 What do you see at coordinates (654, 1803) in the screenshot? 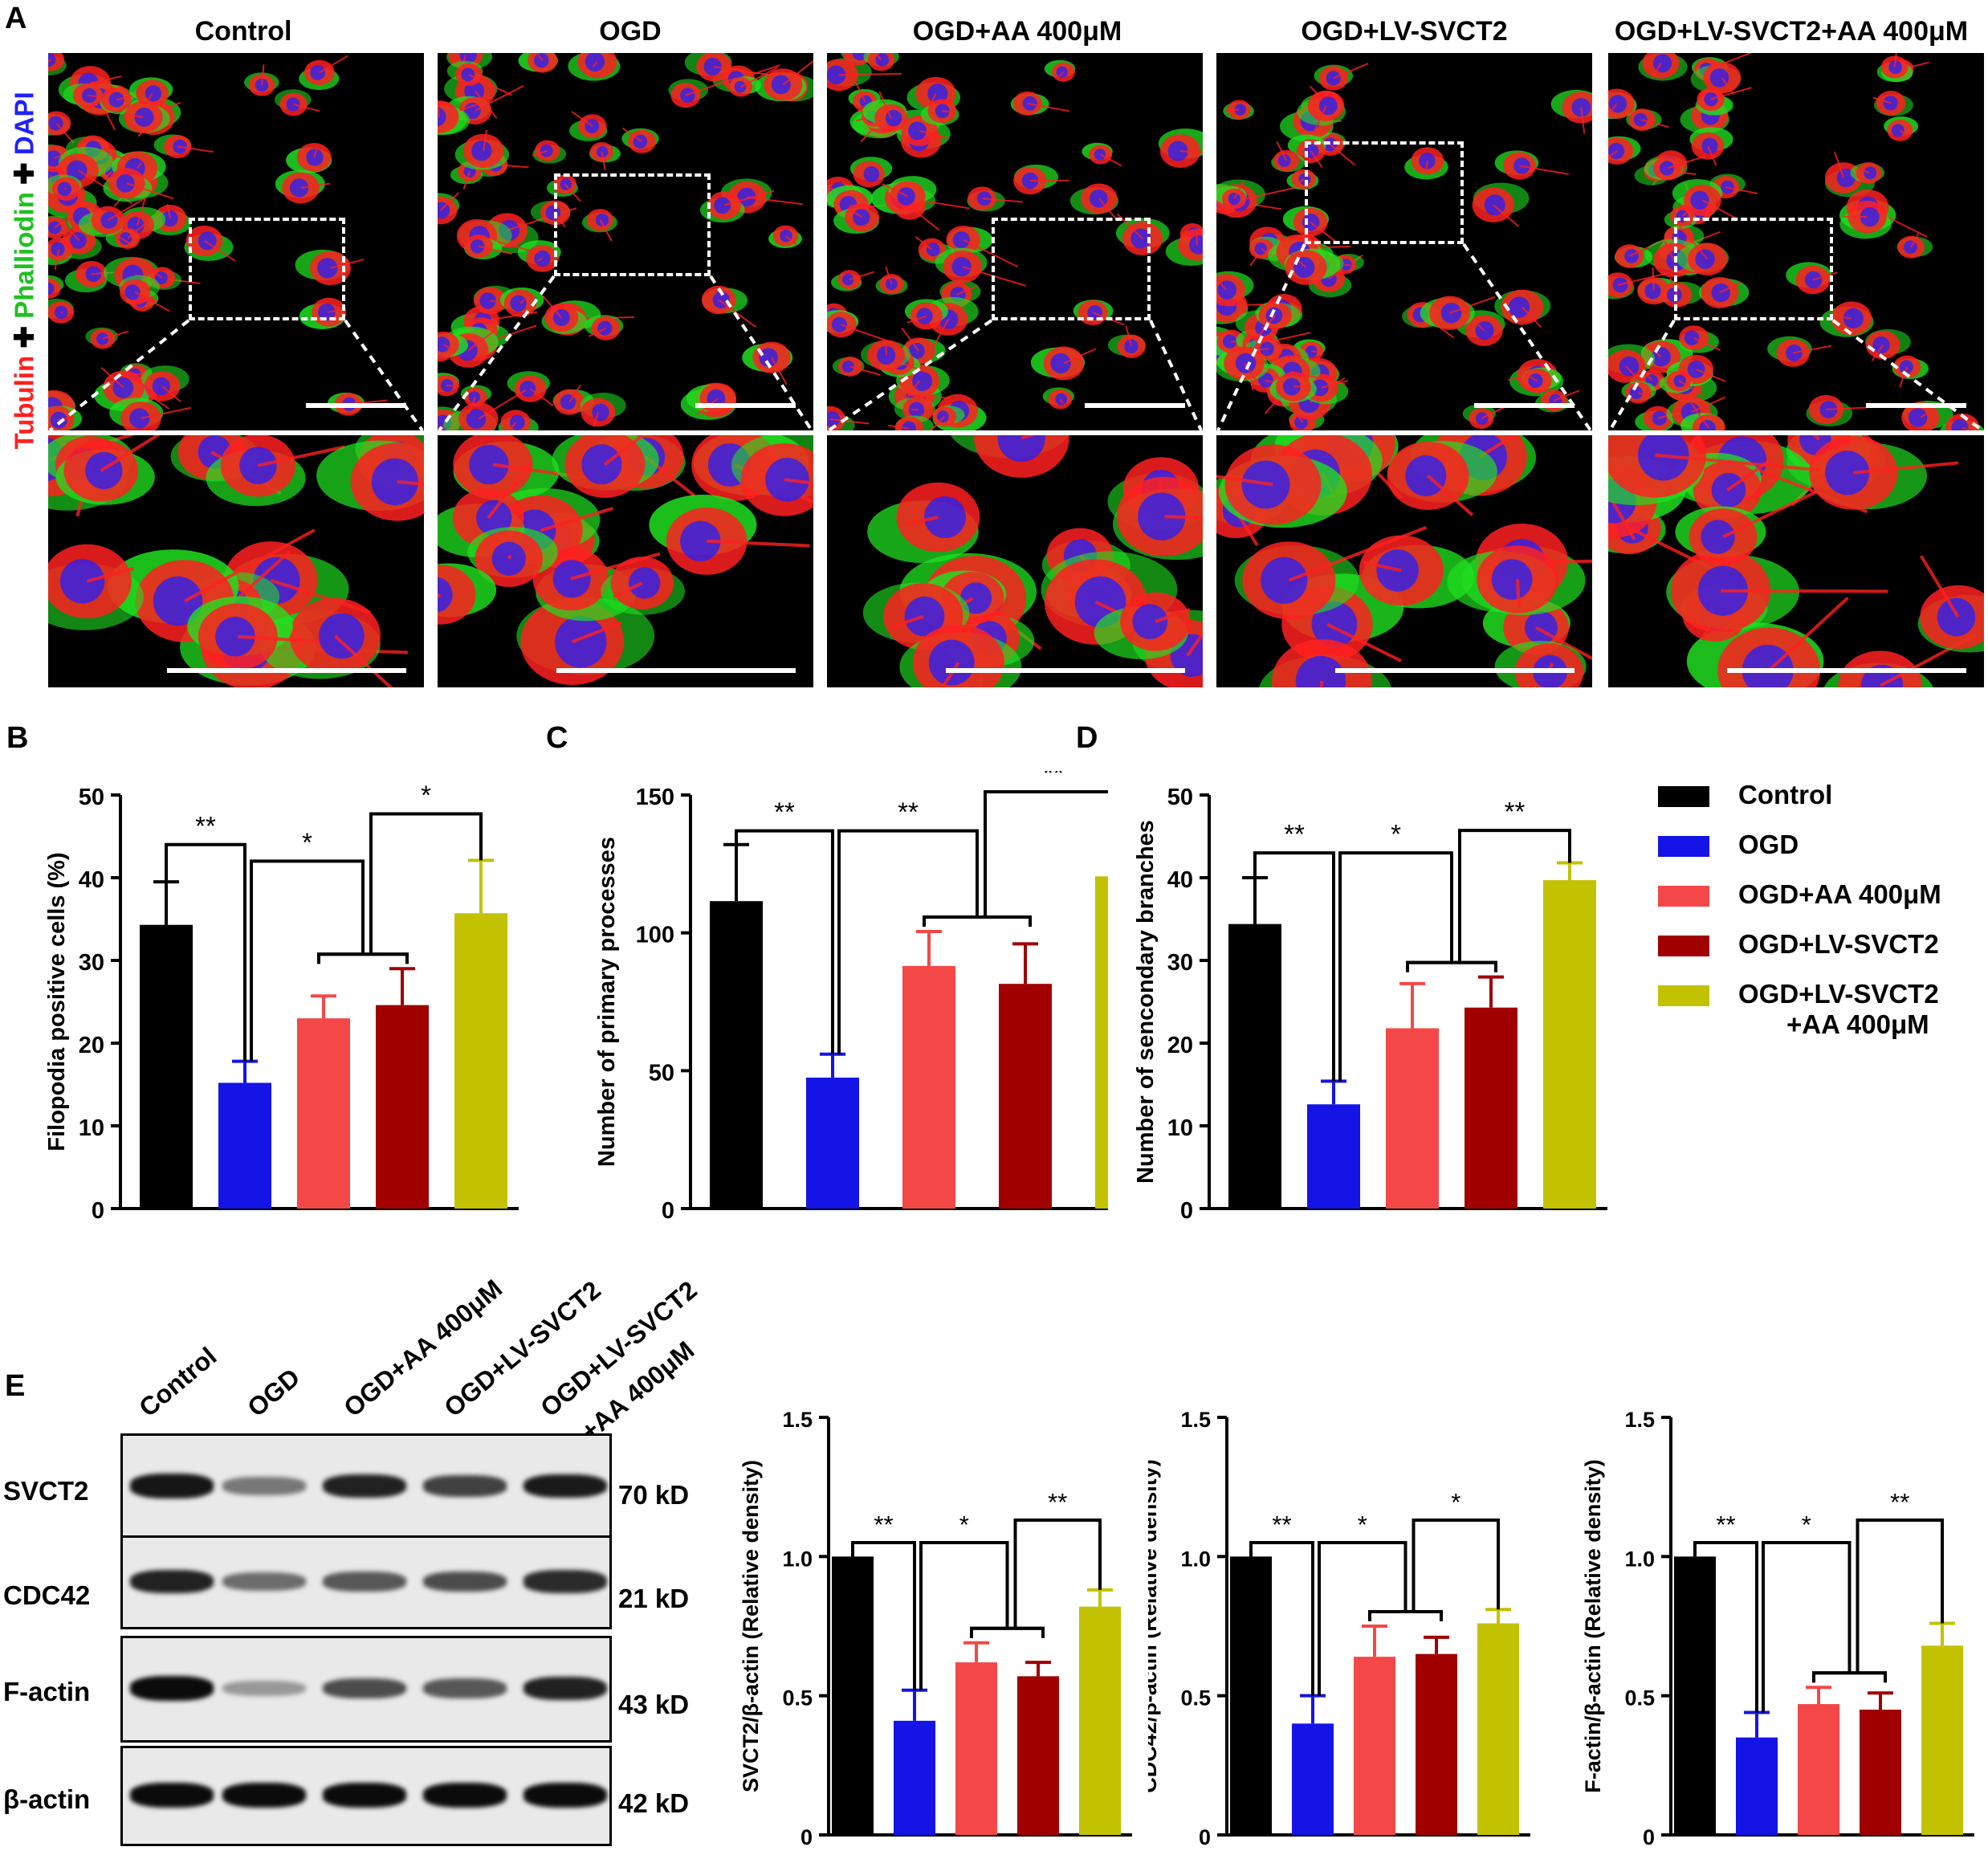
I see `kd-label-bactin: 42 kD` at bounding box center [654, 1803].